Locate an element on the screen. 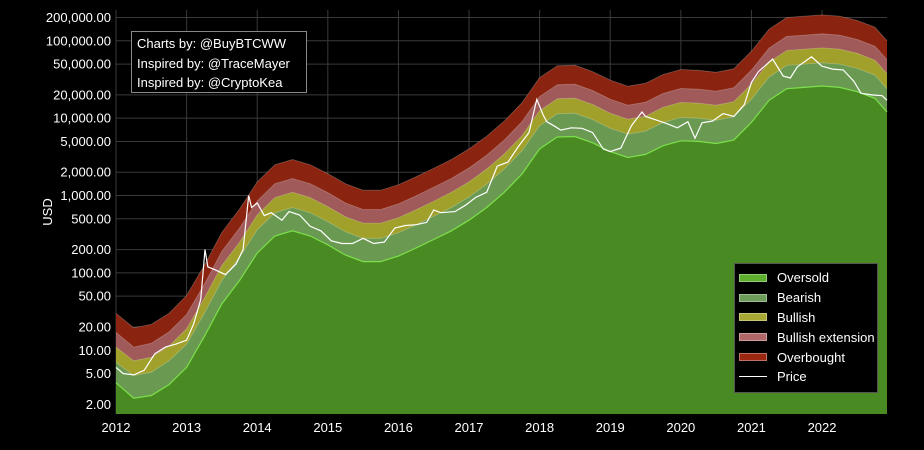  y-tick-label: 500.00 is located at coordinates (91, 218).